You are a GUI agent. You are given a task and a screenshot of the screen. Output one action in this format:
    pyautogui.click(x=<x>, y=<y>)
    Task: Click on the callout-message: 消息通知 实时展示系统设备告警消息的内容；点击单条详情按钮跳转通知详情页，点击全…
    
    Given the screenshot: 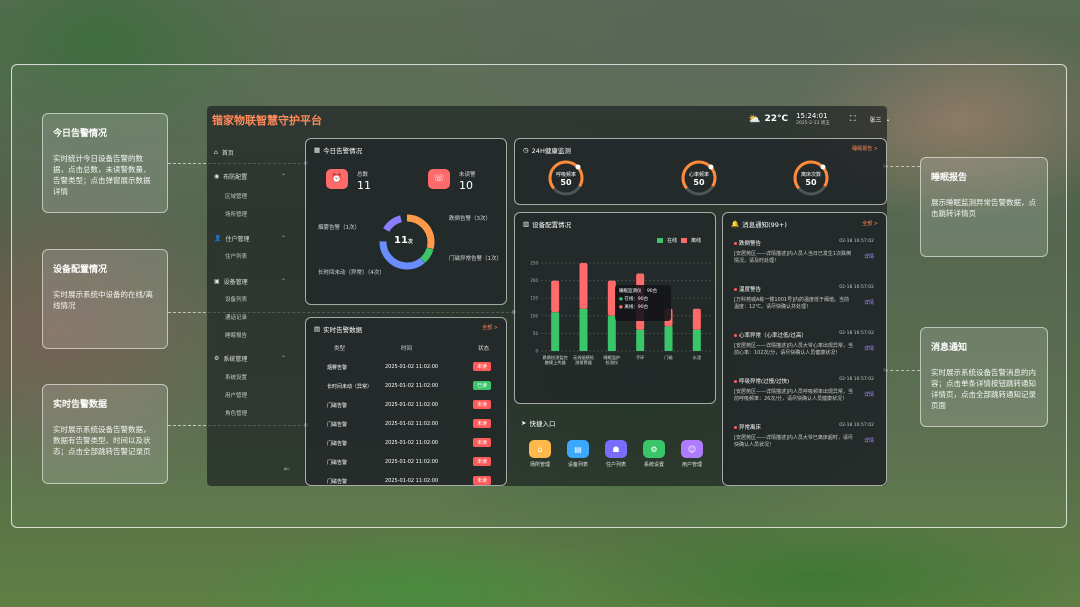 What is the action you would take?
    pyautogui.click(x=984, y=377)
    